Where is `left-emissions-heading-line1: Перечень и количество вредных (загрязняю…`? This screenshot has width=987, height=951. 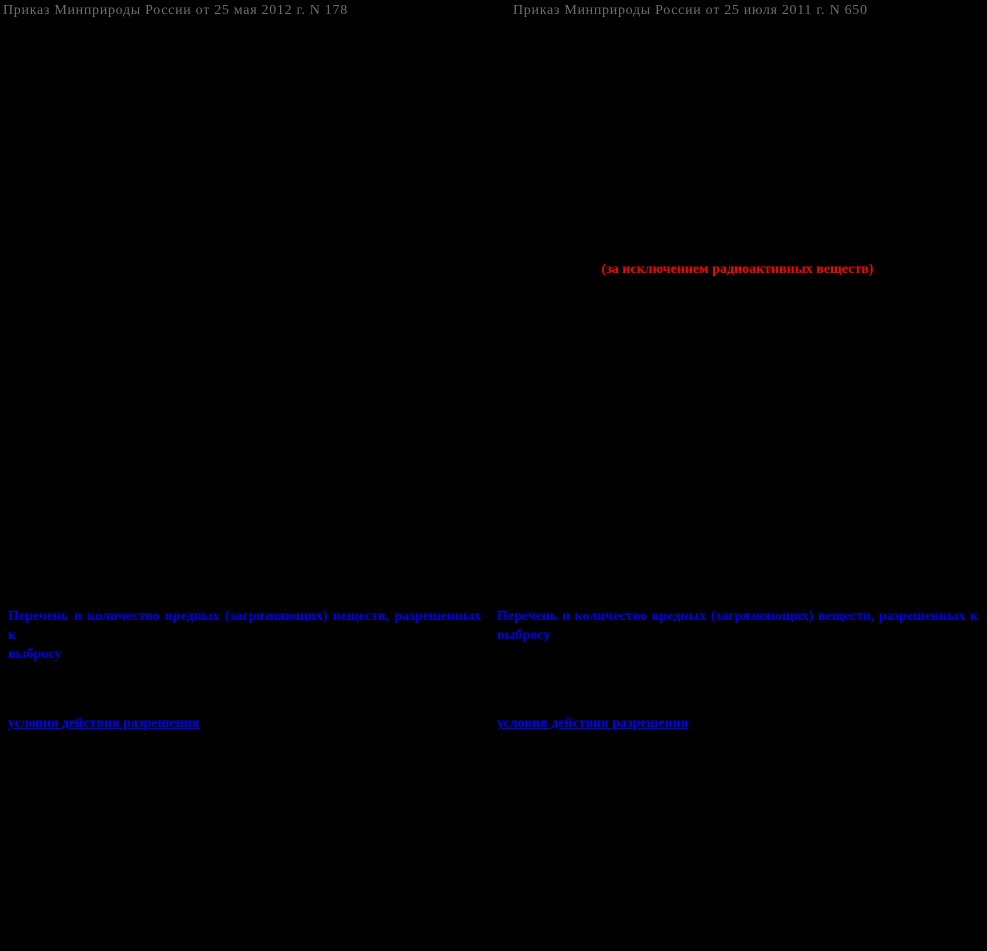
left-emissions-heading-line1: Перечень и количество вредных (загрязняю… is located at coordinates (244, 626).